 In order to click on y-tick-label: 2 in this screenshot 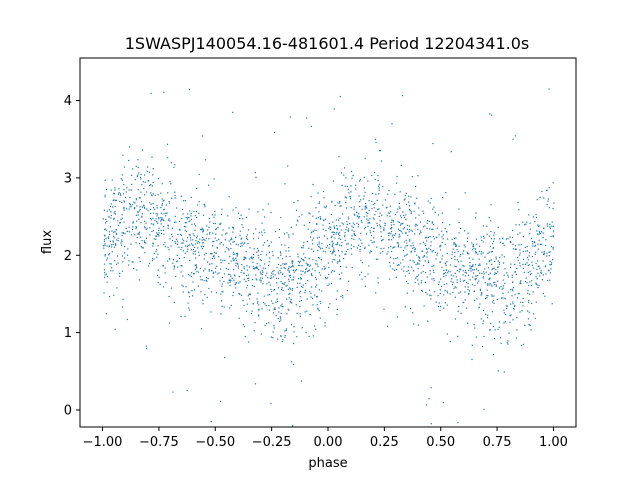, I will do `click(68, 256)`.